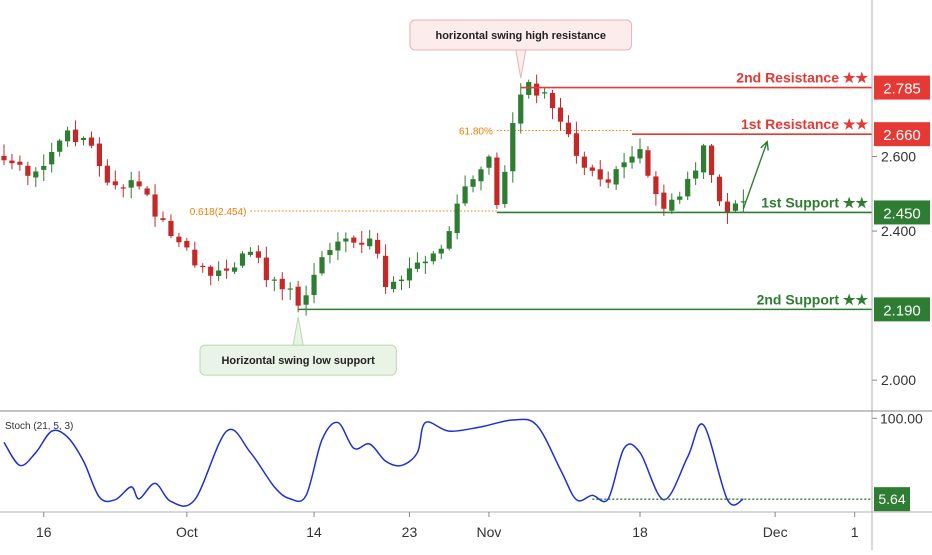 This screenshot has width=932, height=555. Describe the element at coordinates (218, 212) in the screenshot. I see `fib-label: 0.618(2.454)` at that location.